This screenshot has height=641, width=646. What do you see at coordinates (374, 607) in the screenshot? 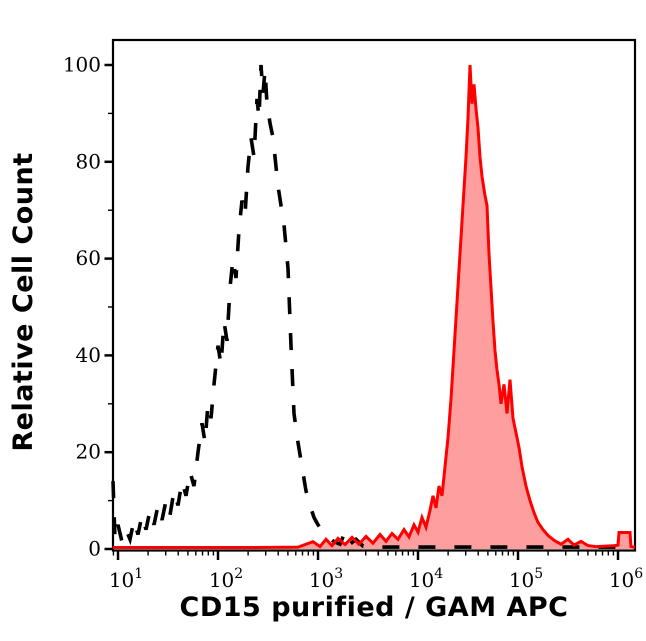
I see `x-axis-title: CD15 purified / GAM APC` at bounding box center [374, 607].